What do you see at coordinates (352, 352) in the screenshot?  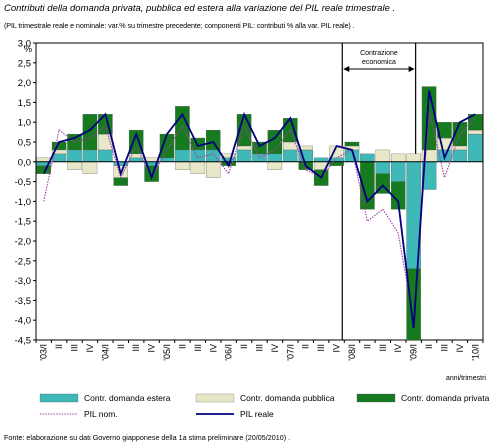 I see `x-tick-label: '08/I` at bounding box center [352, 352].